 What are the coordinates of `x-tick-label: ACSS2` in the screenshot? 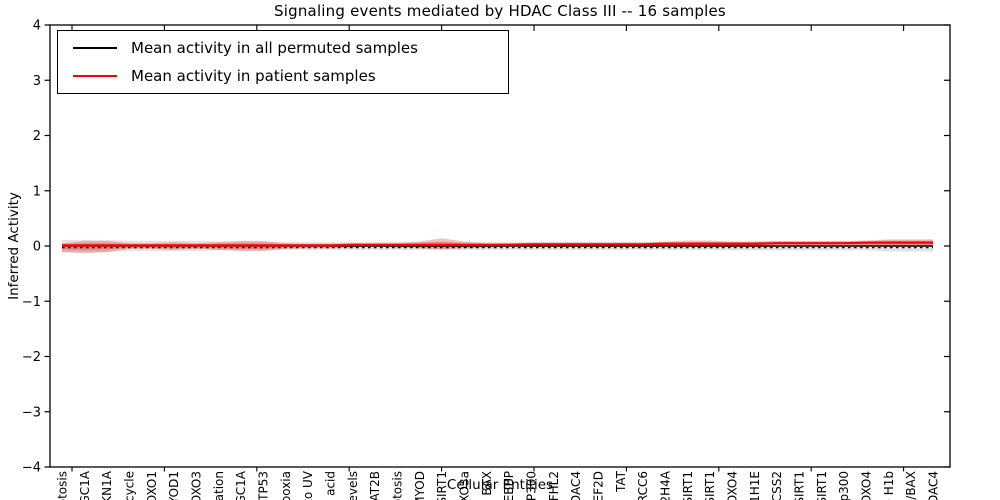 It's located at (777, 485).